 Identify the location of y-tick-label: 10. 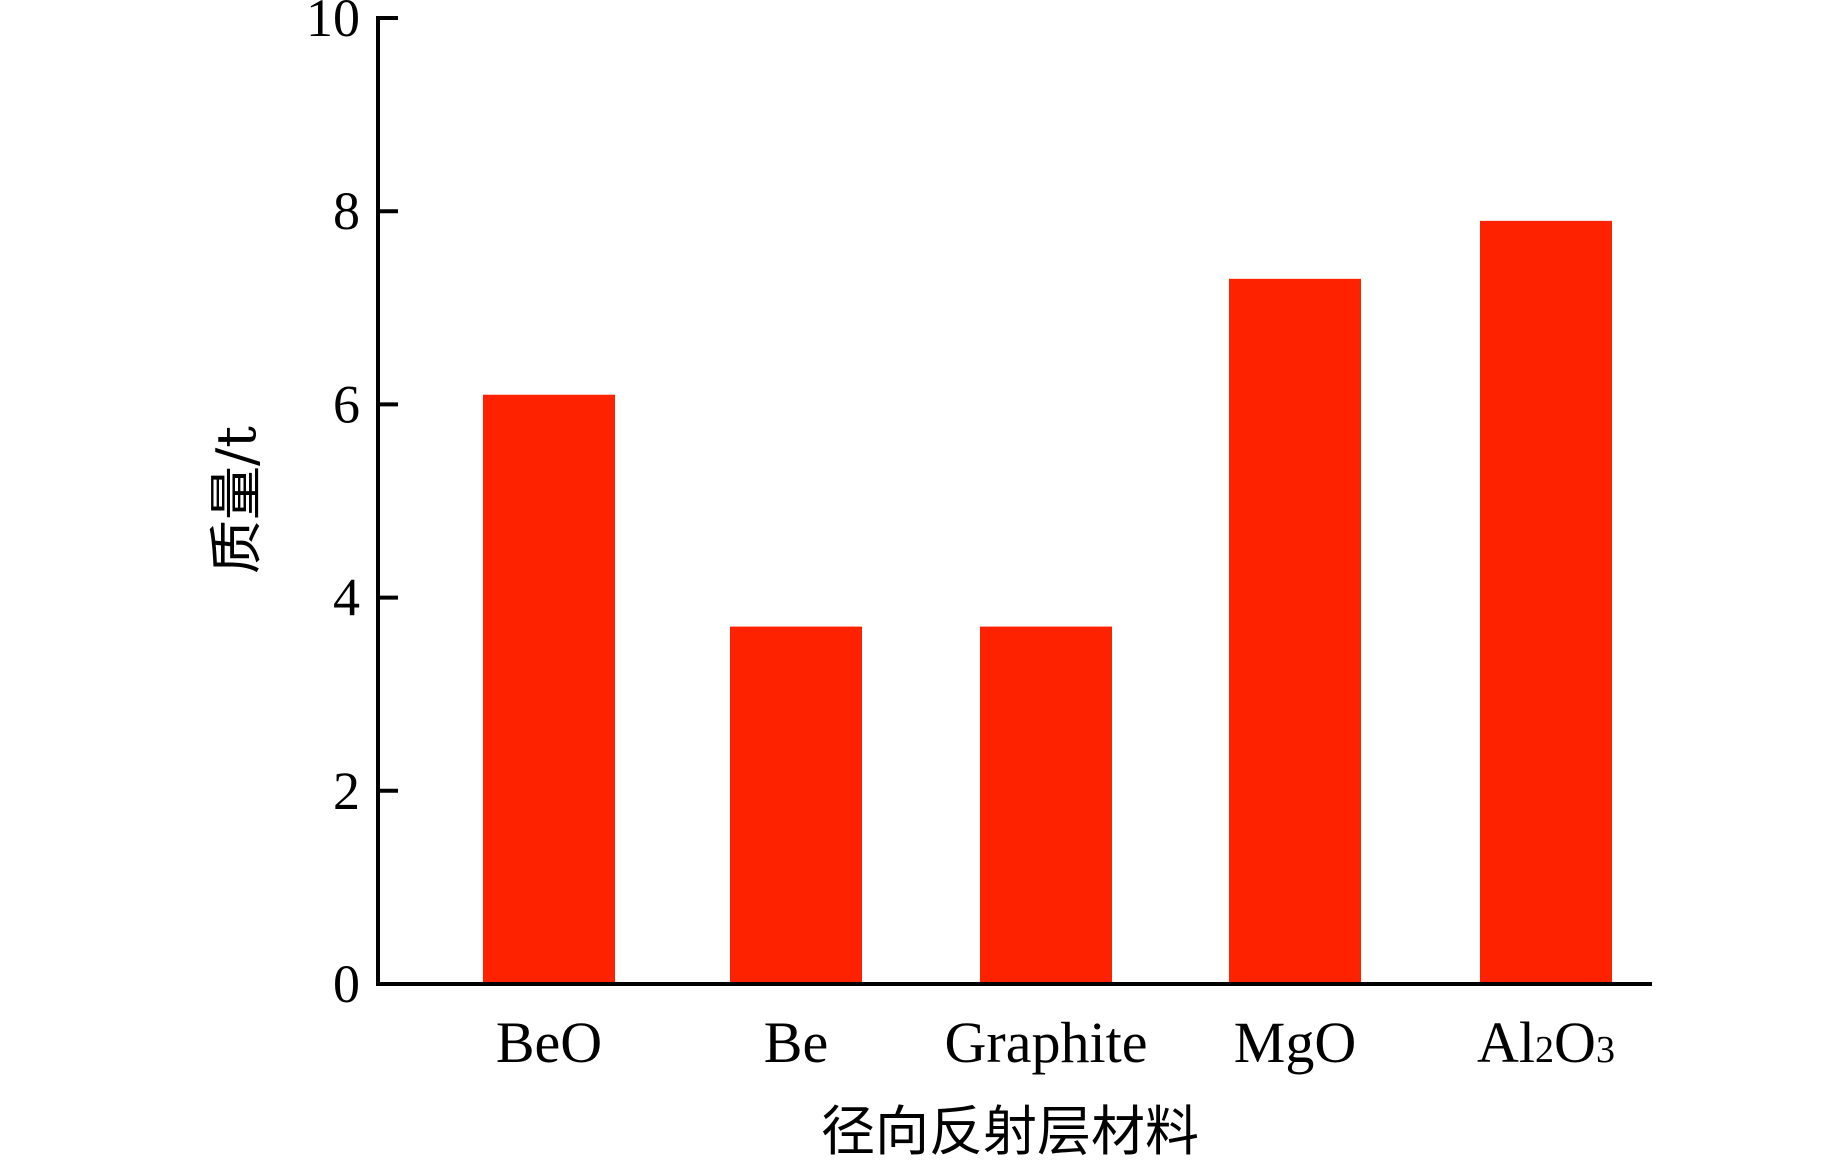
(333, 24).